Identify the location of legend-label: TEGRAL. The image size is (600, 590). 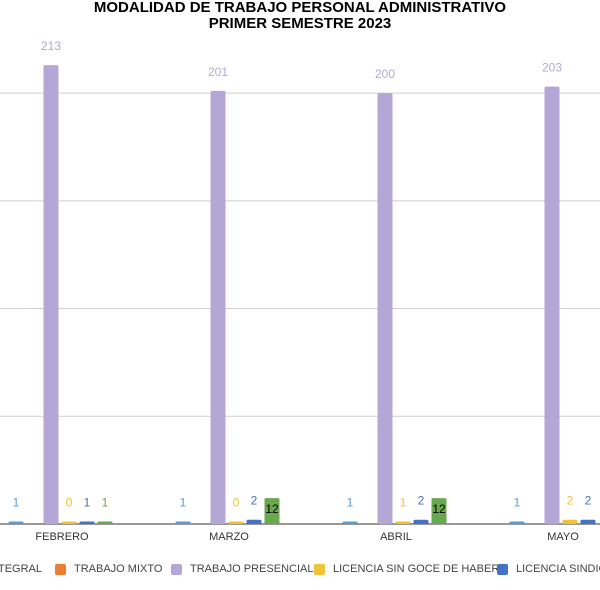
(21, 569).